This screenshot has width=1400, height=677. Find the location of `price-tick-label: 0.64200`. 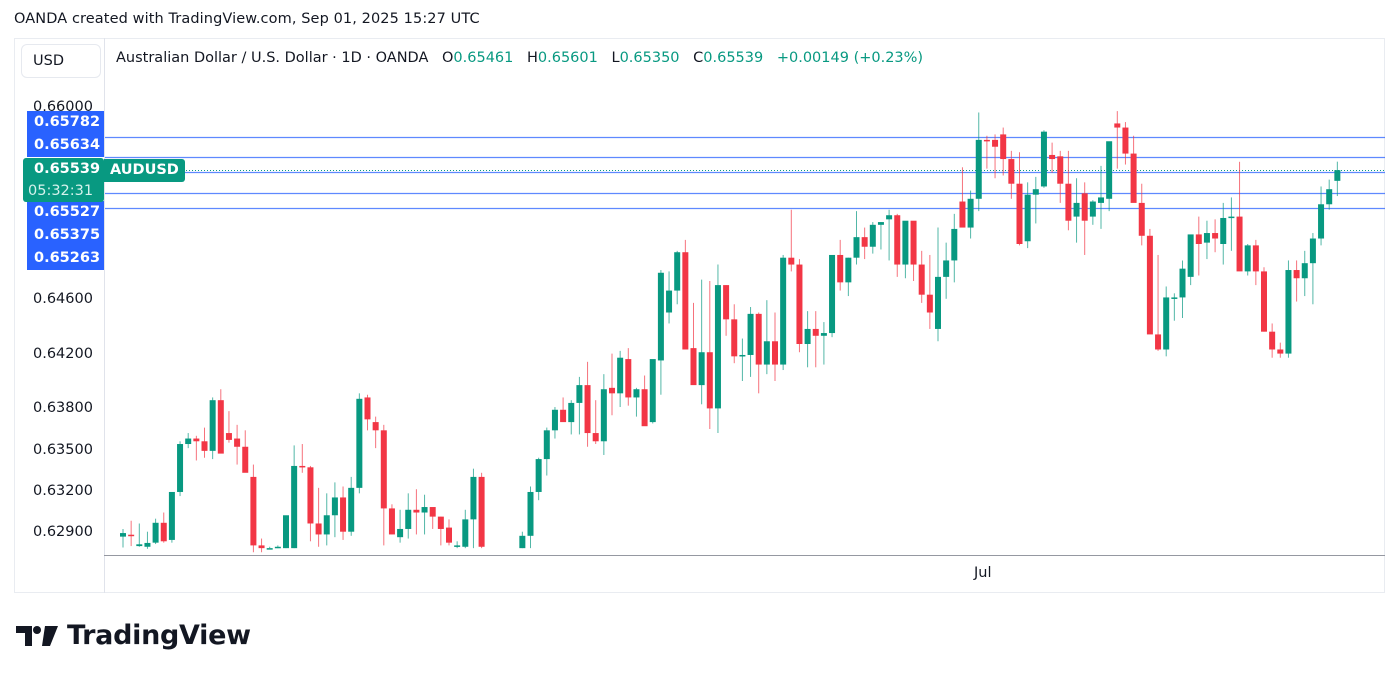

price-tick-label: 0.64200 is located at coordinates (63, 353).